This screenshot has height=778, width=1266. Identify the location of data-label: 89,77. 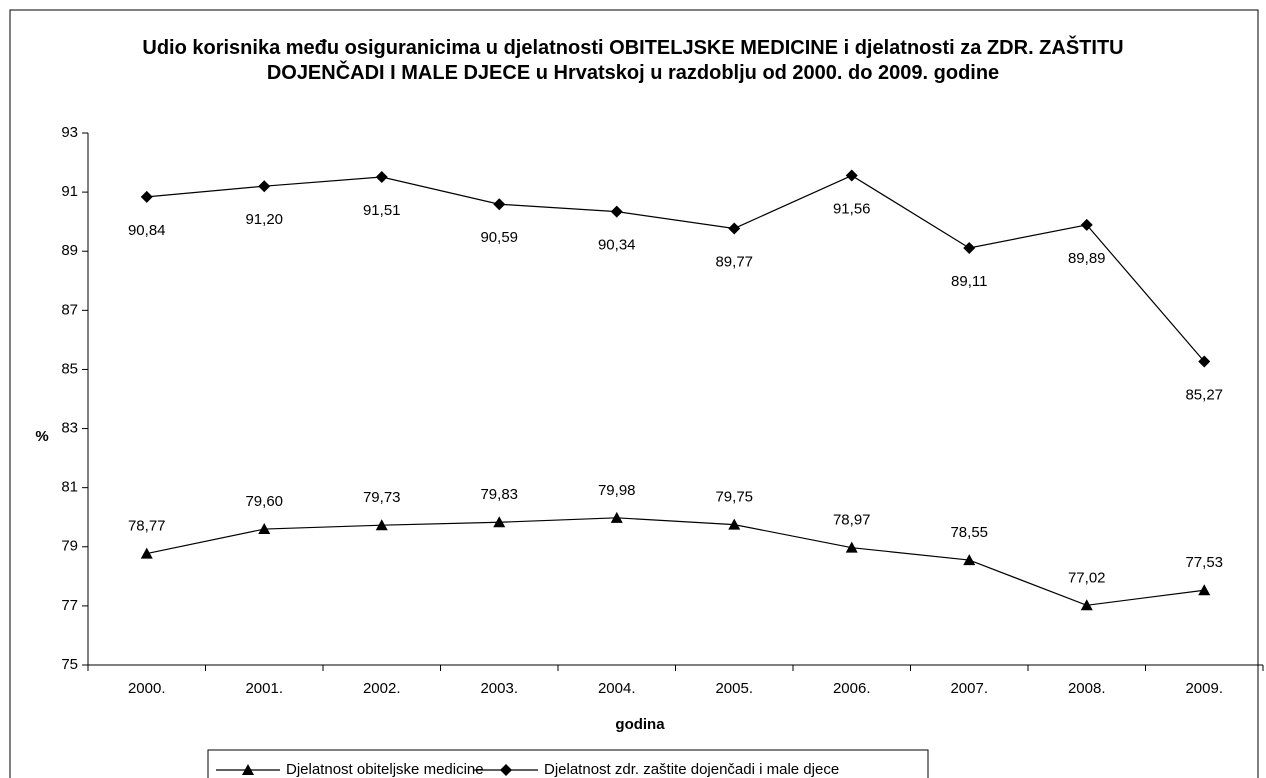
(734, 261).